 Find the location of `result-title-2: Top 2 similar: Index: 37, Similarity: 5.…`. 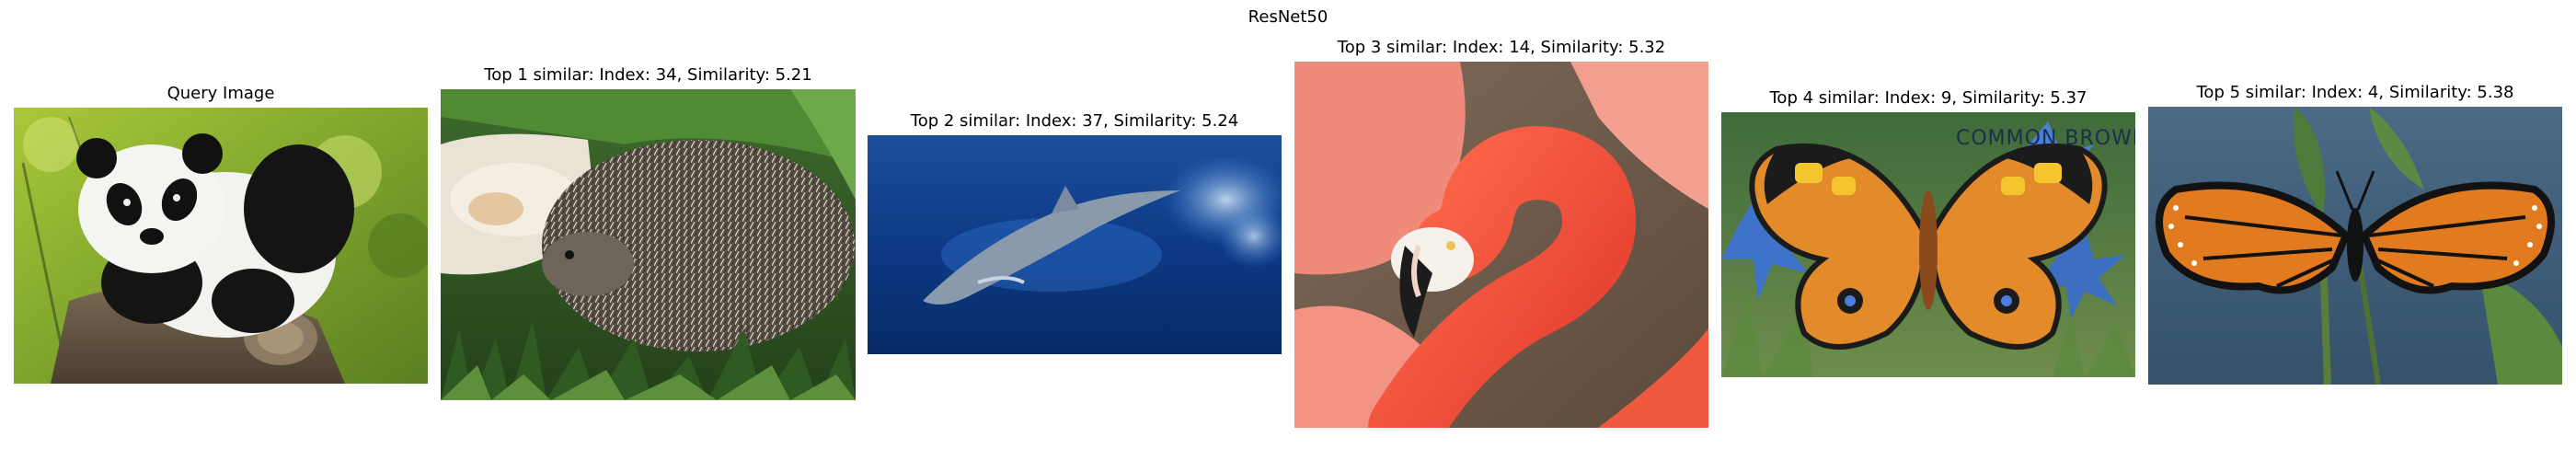

result-title-2: Top 2 similar: Index: 37, Similarity: 5.… is located at coordinates (1074, 121).